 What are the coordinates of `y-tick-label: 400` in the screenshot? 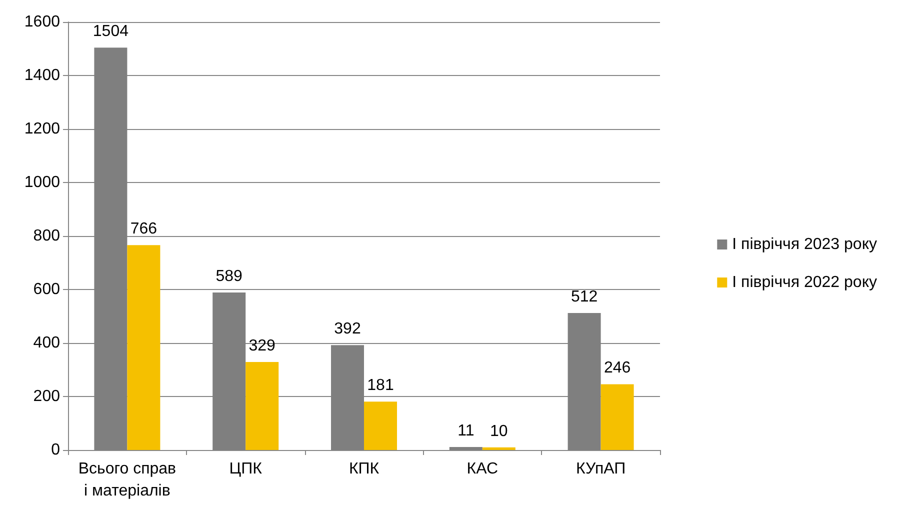 It's located at (46, 343).